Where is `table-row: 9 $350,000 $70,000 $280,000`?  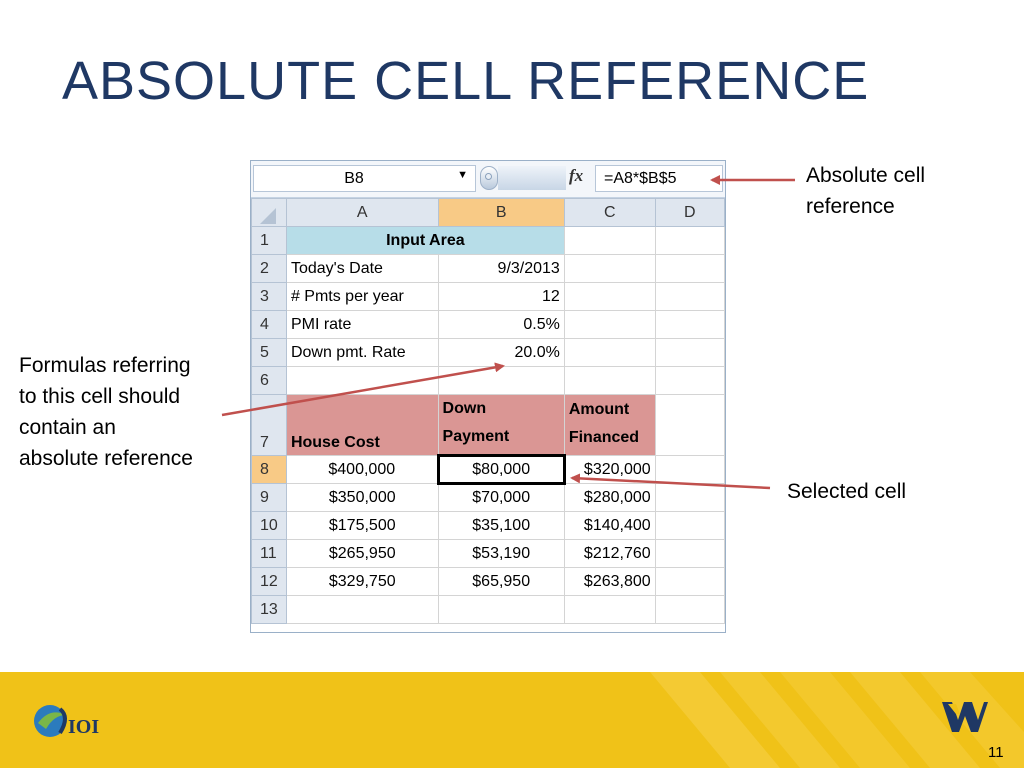
table-row: 9 $350,000 $70,000 $280,000 is located at coordinates (488, 497).